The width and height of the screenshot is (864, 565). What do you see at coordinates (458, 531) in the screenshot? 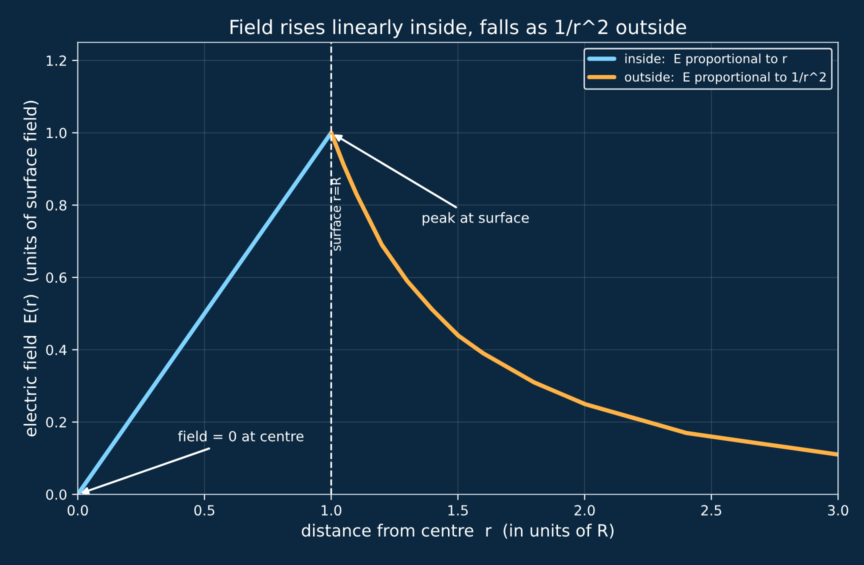
I see `x-axis-title: distance from centre r (in units of R)` at bounding box center [458, 531].